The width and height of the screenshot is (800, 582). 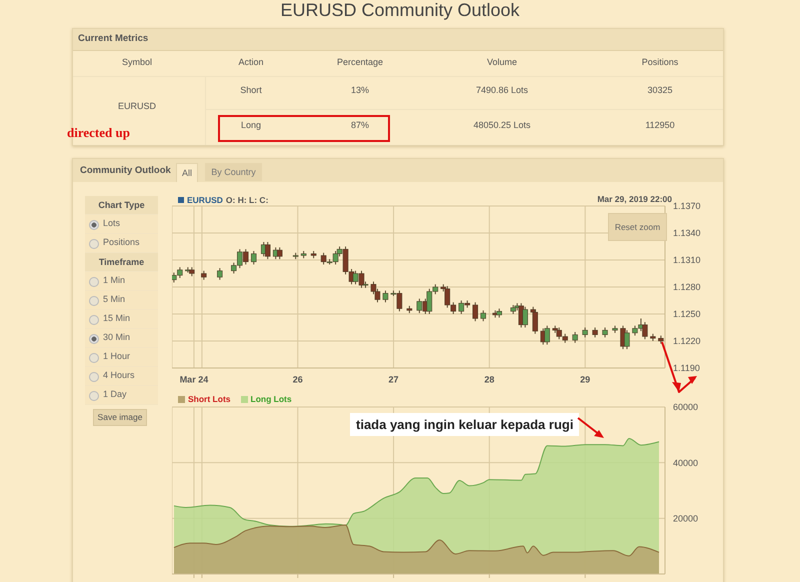 What do you see at coordinates (209, 399) in the screenshot?
I see `legend-label: Short Lots` at bounding box center [209, 399].